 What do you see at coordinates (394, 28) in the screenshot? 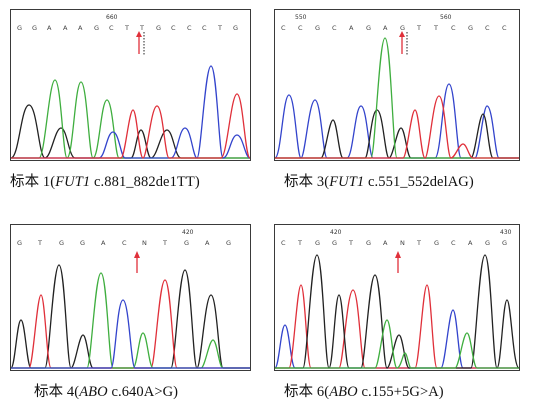
I see `base-calls: C C G C A G A G T T C G C C` at bounding box center [394, 28].